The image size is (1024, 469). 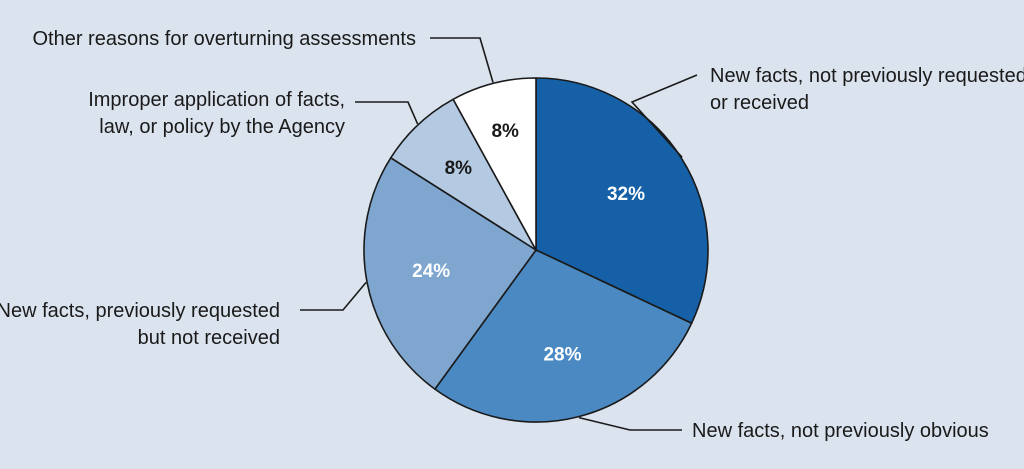 I want to click on pie-percent-labels: 32% 28% 24% 8% 8%, so click(x=528, y=243).